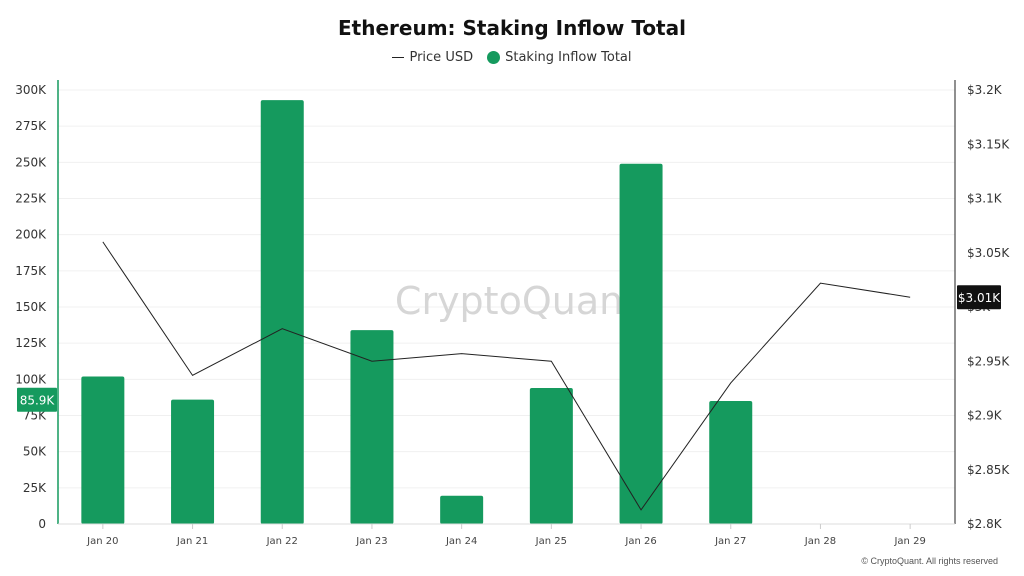  What do you see at coordinates (820, 541) in the screenshot?
I see `x-tick-label: Jan 28` at bounding box center [820, 541].